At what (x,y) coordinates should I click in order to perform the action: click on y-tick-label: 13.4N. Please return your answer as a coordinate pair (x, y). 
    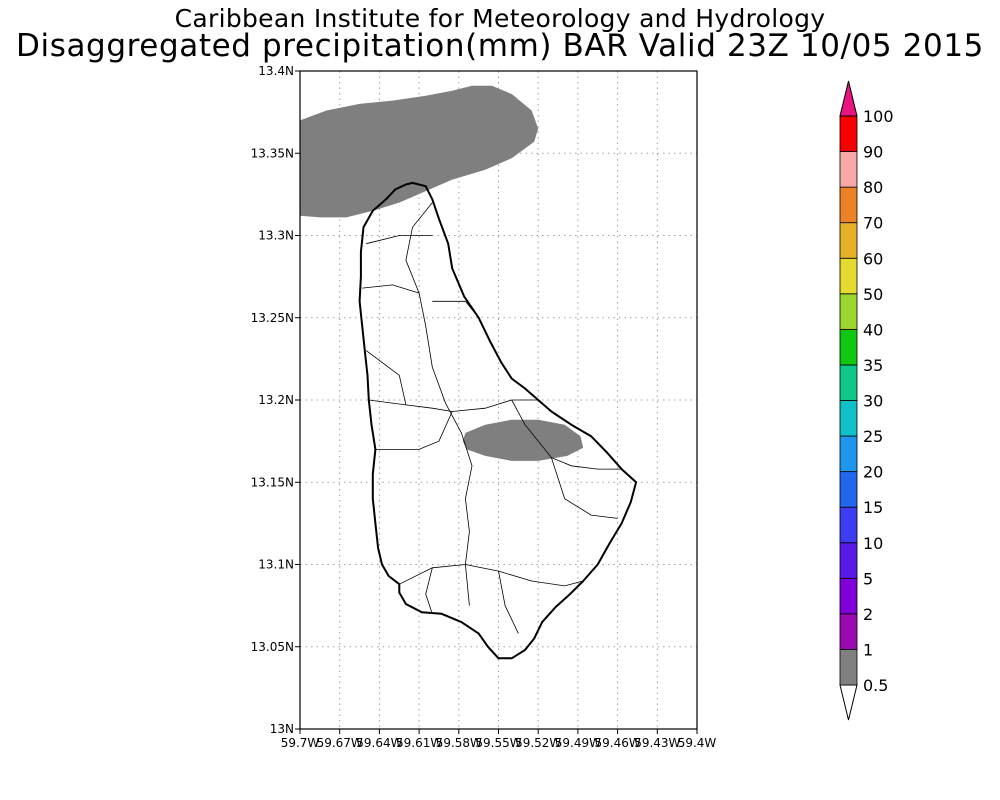
    Looking at the image, I should click on (276, 71).